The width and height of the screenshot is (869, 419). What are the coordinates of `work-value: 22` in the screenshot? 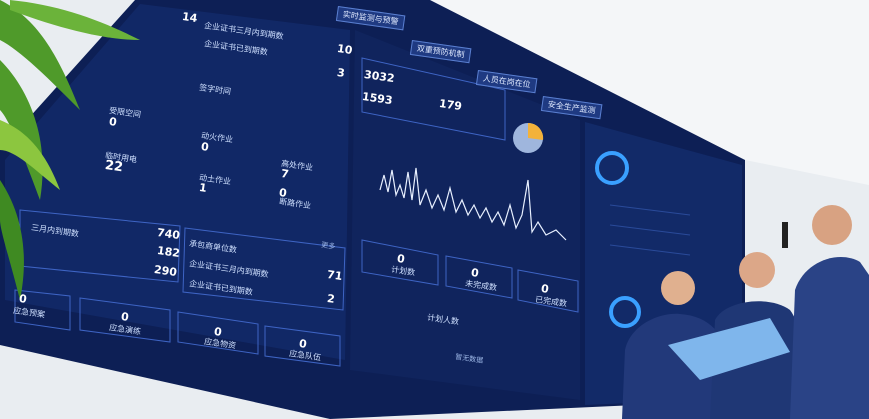 It's located at (113, 167).